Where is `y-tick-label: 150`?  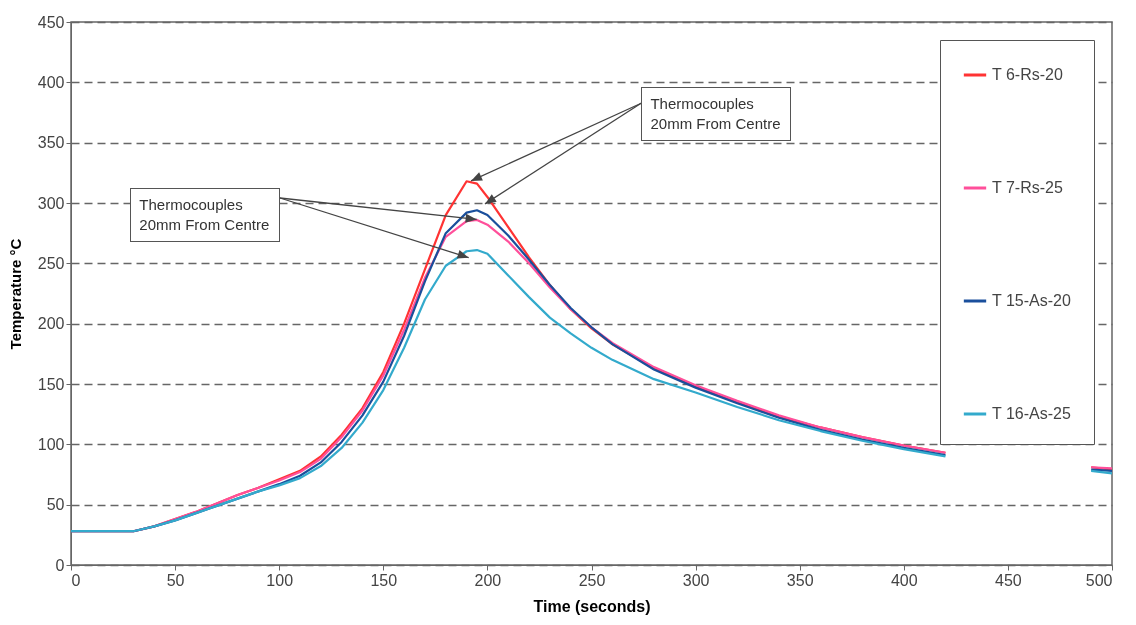 y-tick-label: 150 is located at coordinates (51, 384).